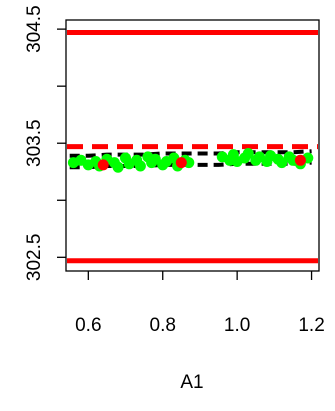 This screenshot has height=411, width=335. What do you see at coordinates (88, 325) in the screenshot?
I see `x-tick-label-0: 0.6` at bounding box center [88, 325].